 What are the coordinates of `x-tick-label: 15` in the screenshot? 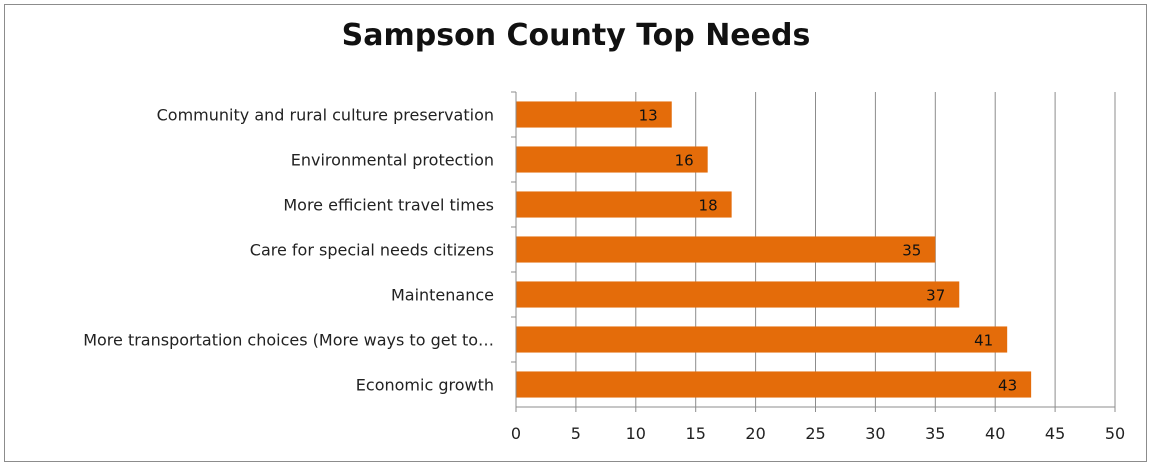 It's located at (696, 433).